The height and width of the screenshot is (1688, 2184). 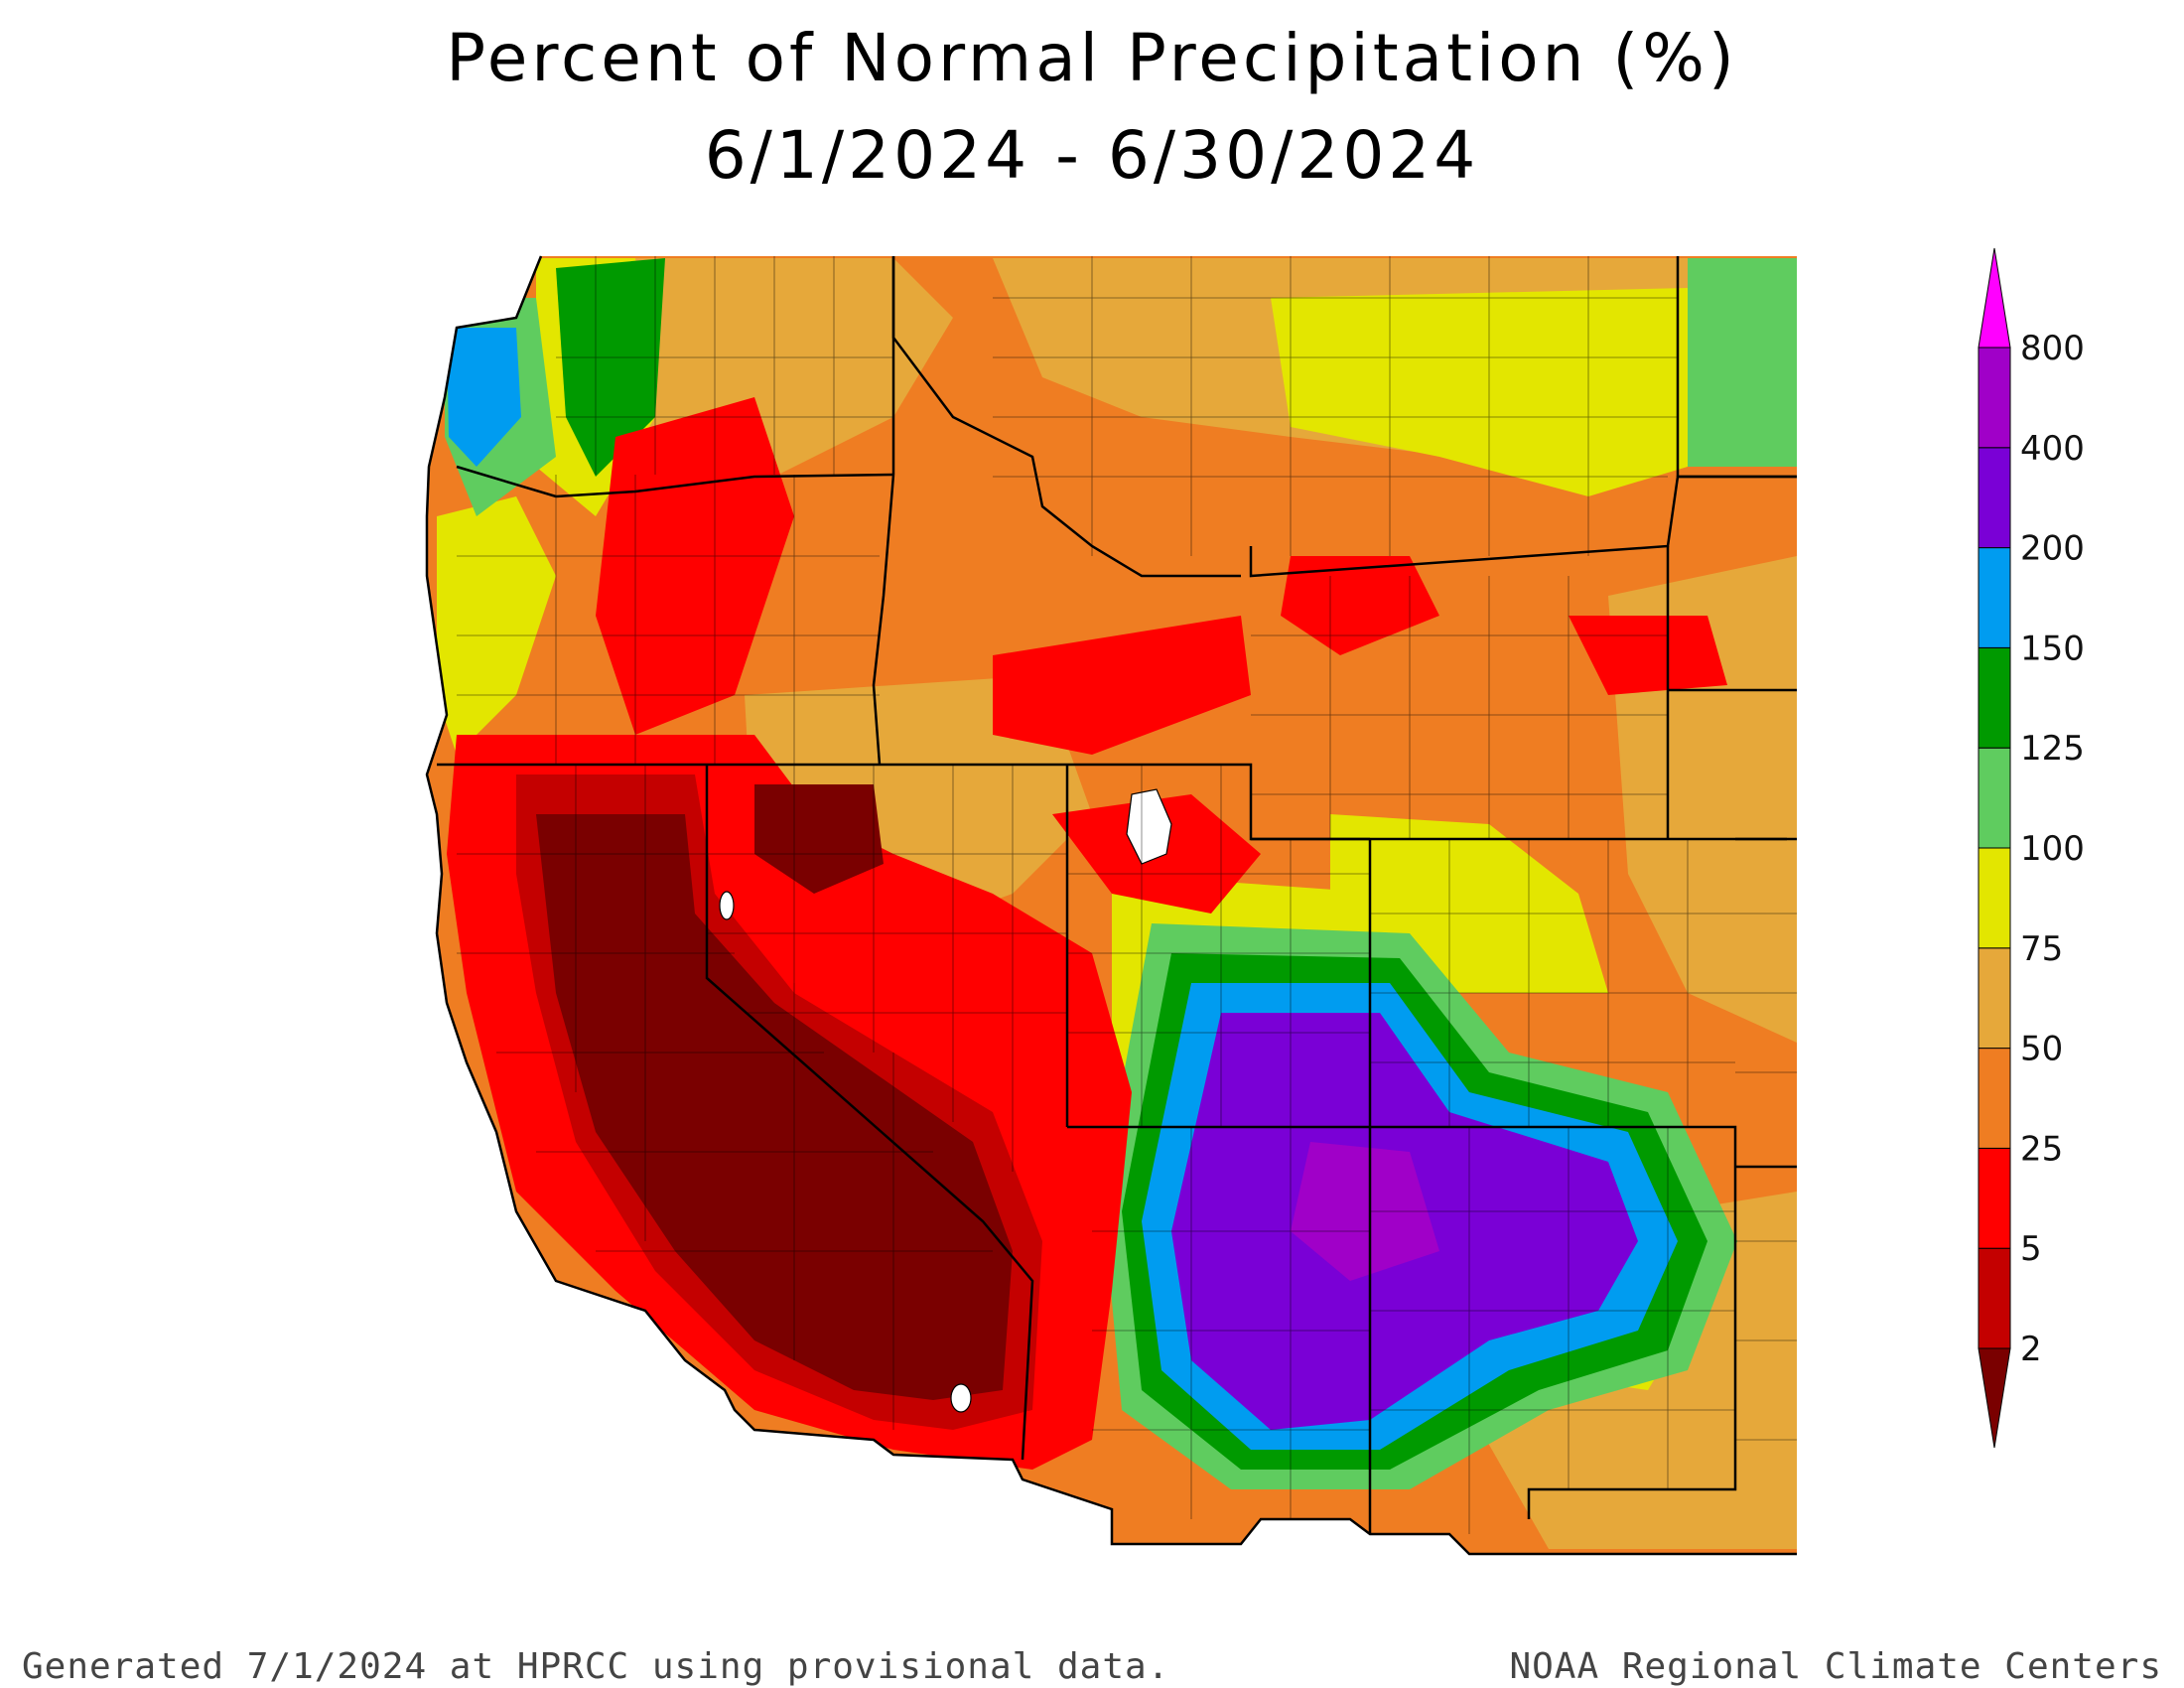 I want to click on border-id-mt, so click(x=1066, y=417).